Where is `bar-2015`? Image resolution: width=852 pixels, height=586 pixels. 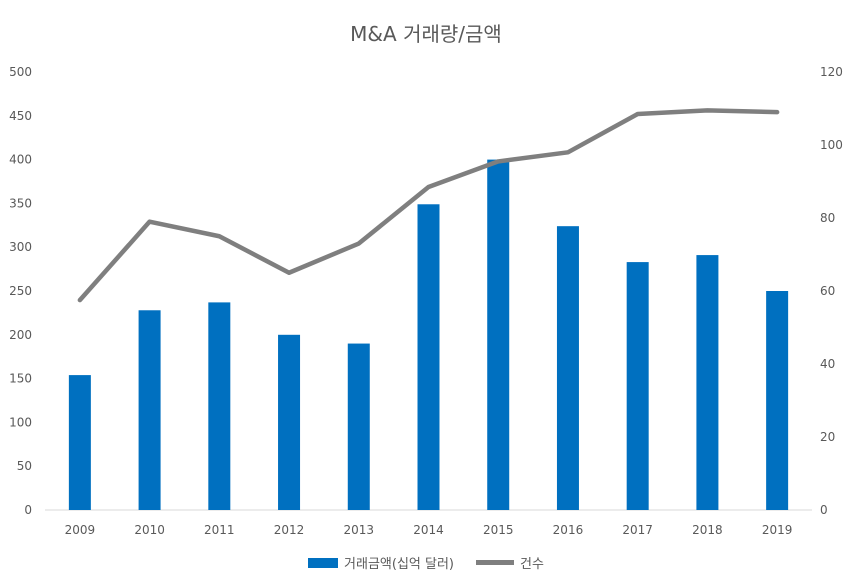 bar-2015 is located at coordinates (498, 334).